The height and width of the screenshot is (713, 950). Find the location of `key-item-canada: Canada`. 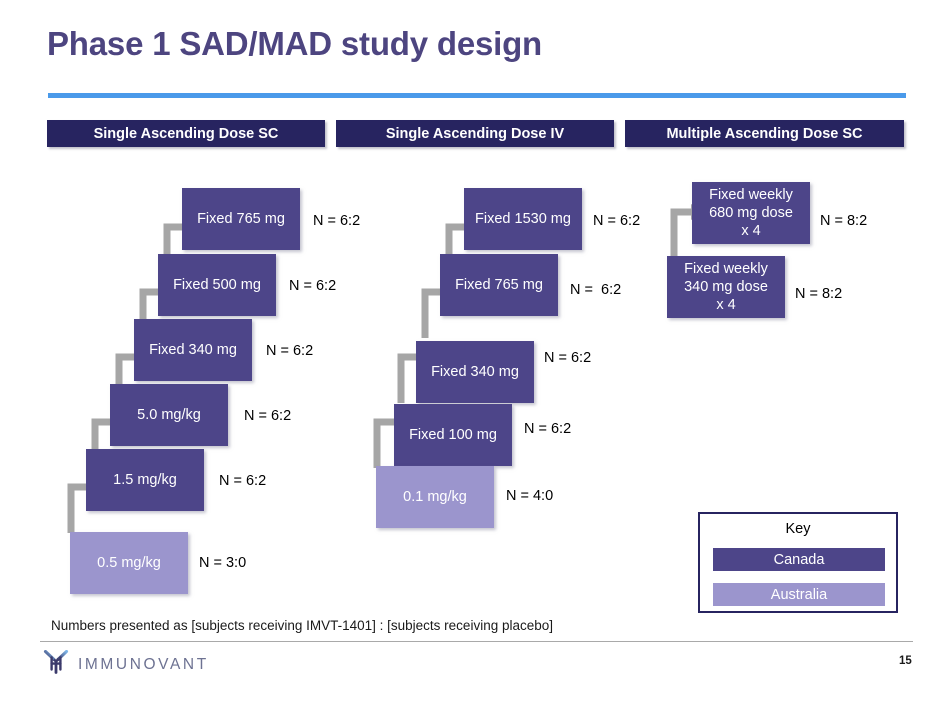

key-item-canada: Canada is located at coordinates (799, 559).